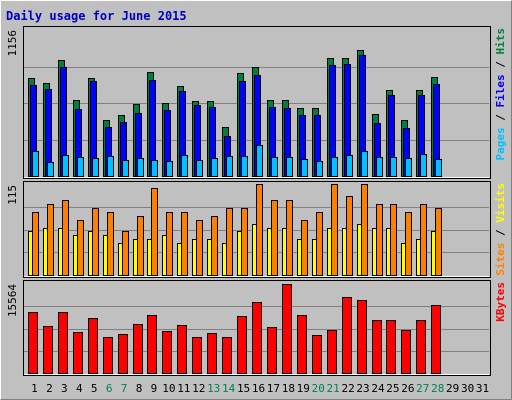 The height and width of the screenshot is (400, 512). I want to click on x-tick-label-day-14: 14, so click(229, 388).